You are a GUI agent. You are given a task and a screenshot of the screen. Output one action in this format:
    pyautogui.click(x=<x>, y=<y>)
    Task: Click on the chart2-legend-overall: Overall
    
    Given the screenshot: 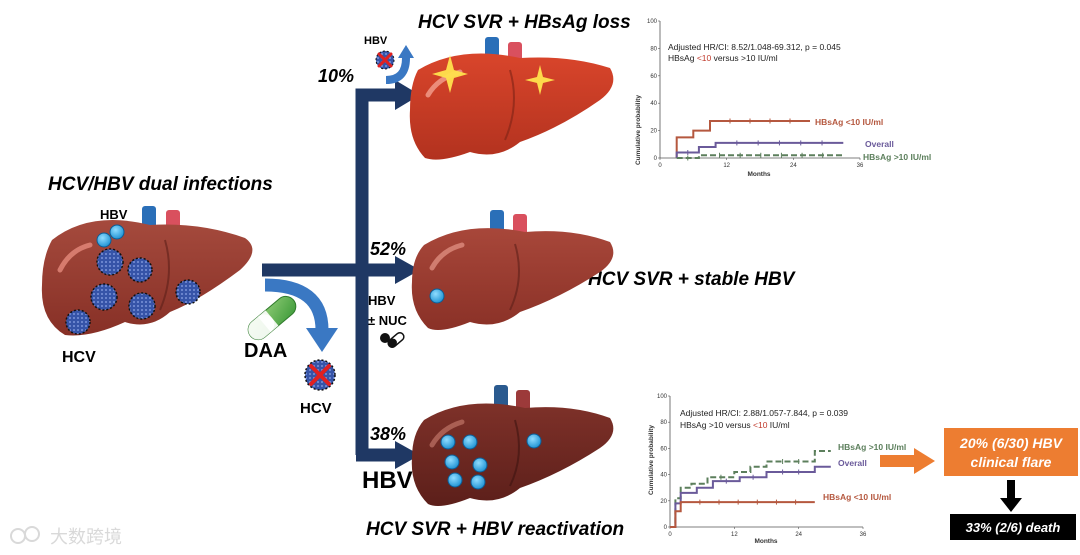 What is the action you would take?
    pyautogui.click(x=852, y=463)
    